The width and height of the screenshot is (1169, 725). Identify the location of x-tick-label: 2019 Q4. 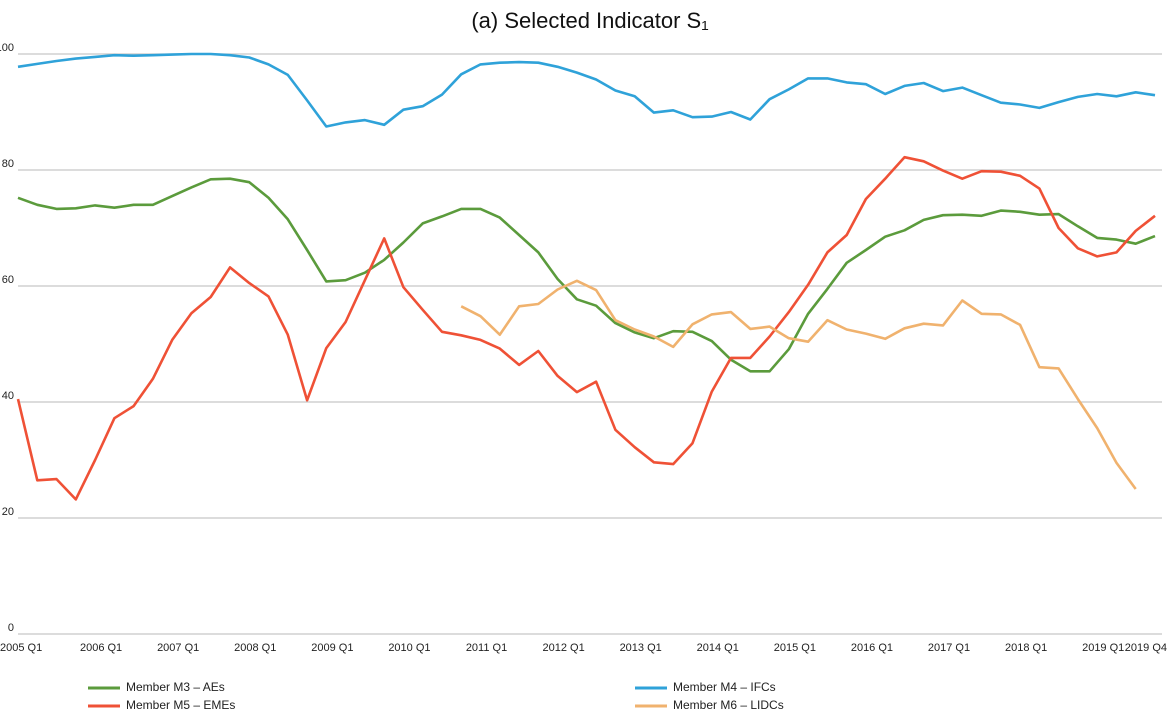
(1146, 648).